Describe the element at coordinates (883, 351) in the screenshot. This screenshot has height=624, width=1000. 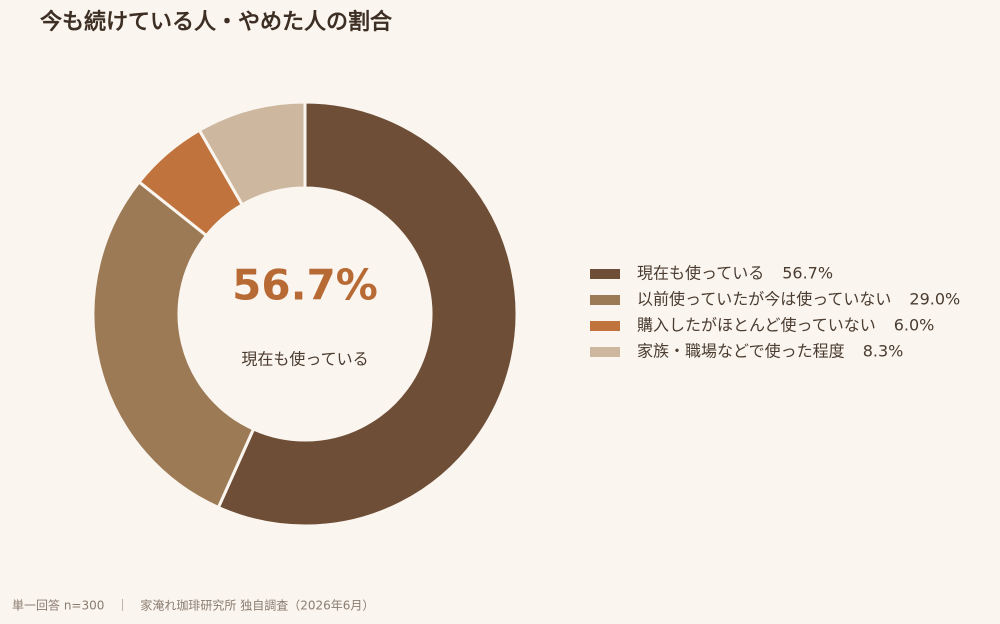
I see `legend-value: 8.3%` at that location.